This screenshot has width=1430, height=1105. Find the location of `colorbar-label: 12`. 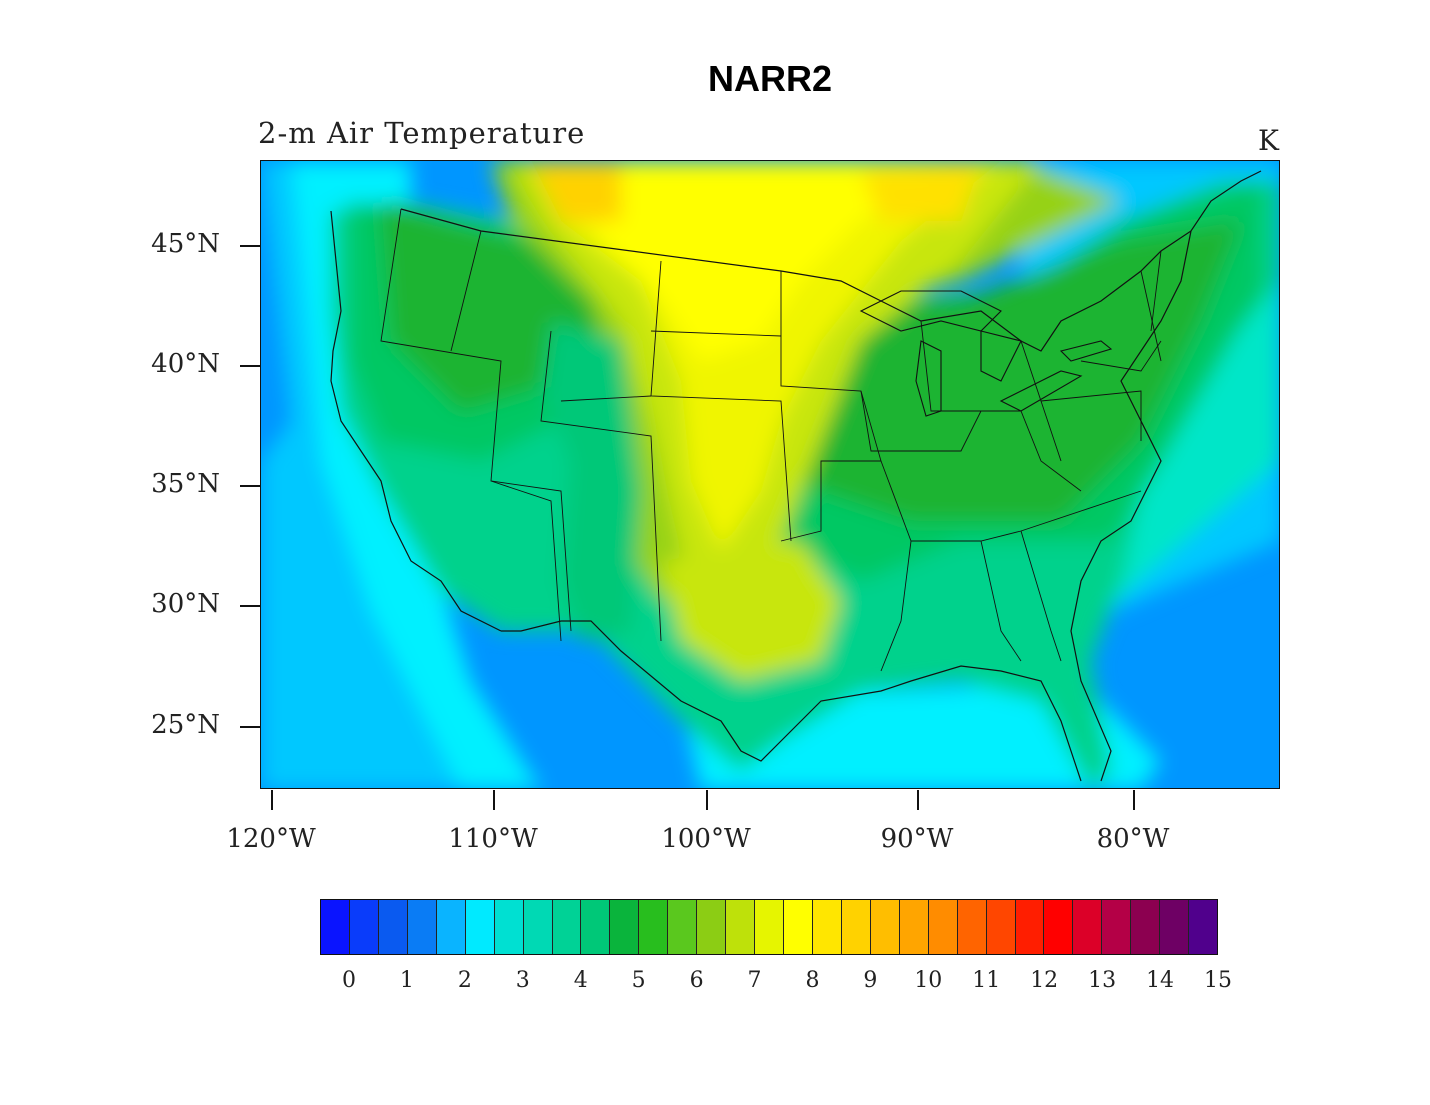

colorbar-label: 12 is located at coordinates (1044, 980).